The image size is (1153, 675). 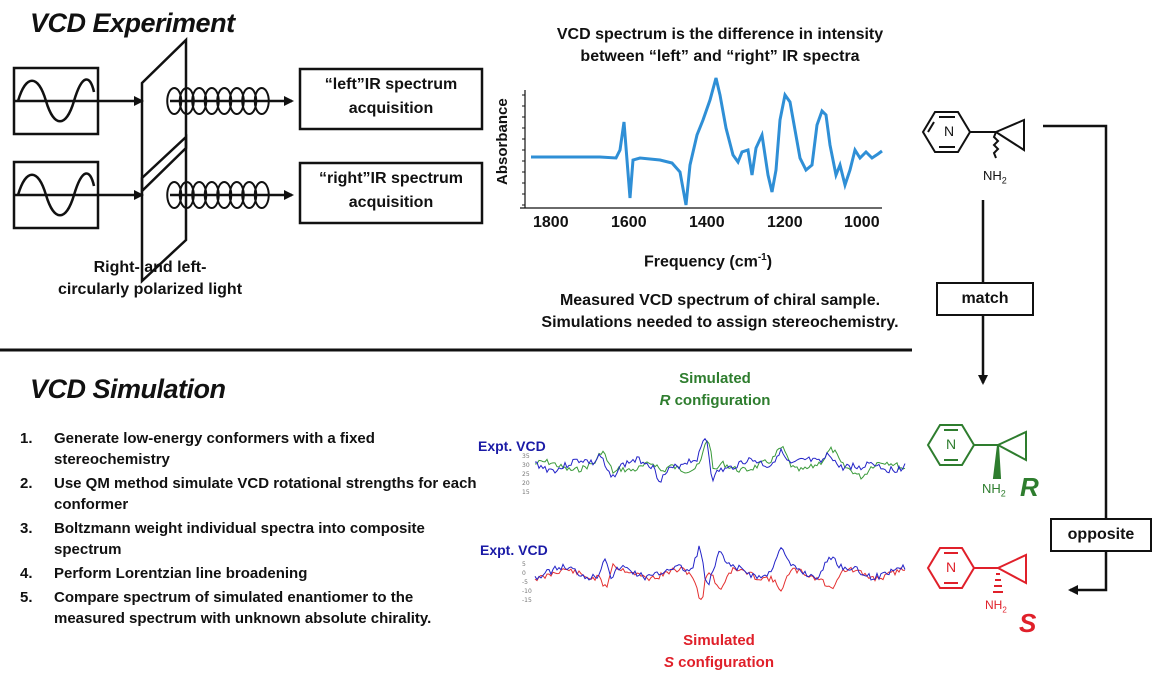 I want to click on spectrum-xlabel: Frequency (cm-1), so click(x=708, y=261).